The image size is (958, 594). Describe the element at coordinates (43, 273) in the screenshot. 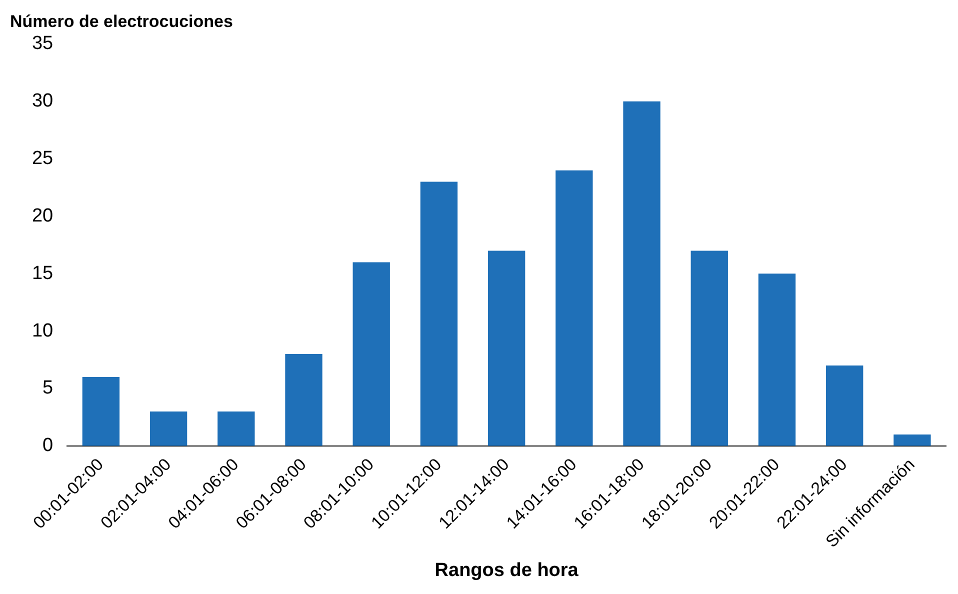

I see `y-tick-label: 15` at that location.